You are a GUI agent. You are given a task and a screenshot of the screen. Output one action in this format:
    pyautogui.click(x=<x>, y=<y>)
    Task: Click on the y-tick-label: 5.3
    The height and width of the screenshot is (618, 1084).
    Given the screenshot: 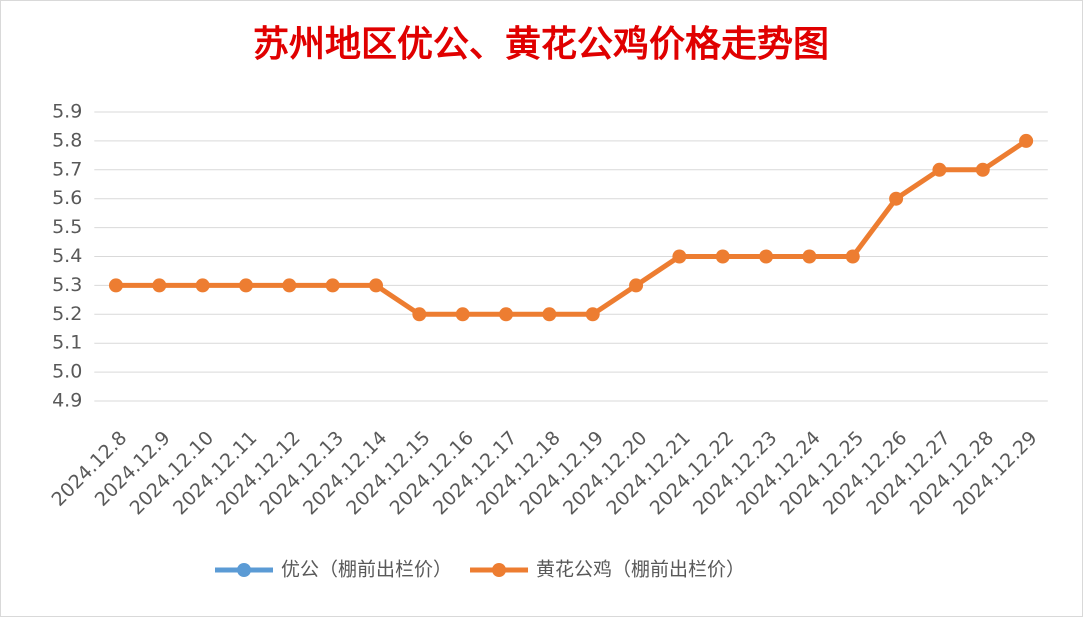 What is the action you would take?
    pyautogui.click(x=67, y=285)
    